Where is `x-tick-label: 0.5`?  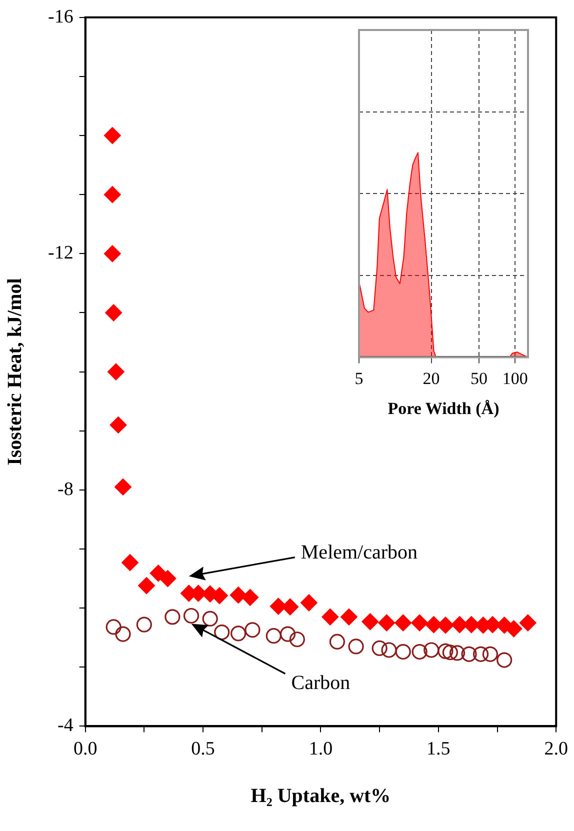 x-tick-label: 0.5 is located at coordinates (203, 749).